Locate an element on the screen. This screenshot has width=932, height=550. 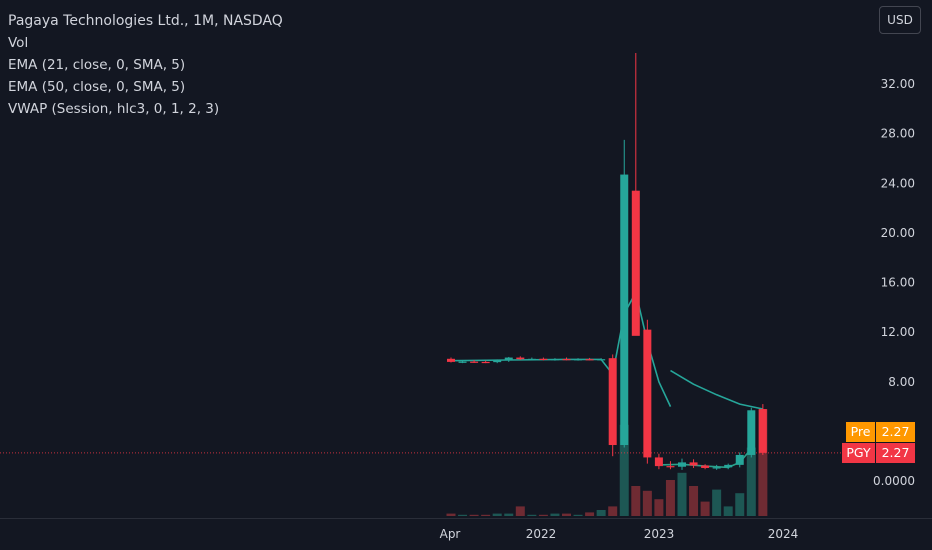
legend-vol: Vol is located at coordinates (18, 43).